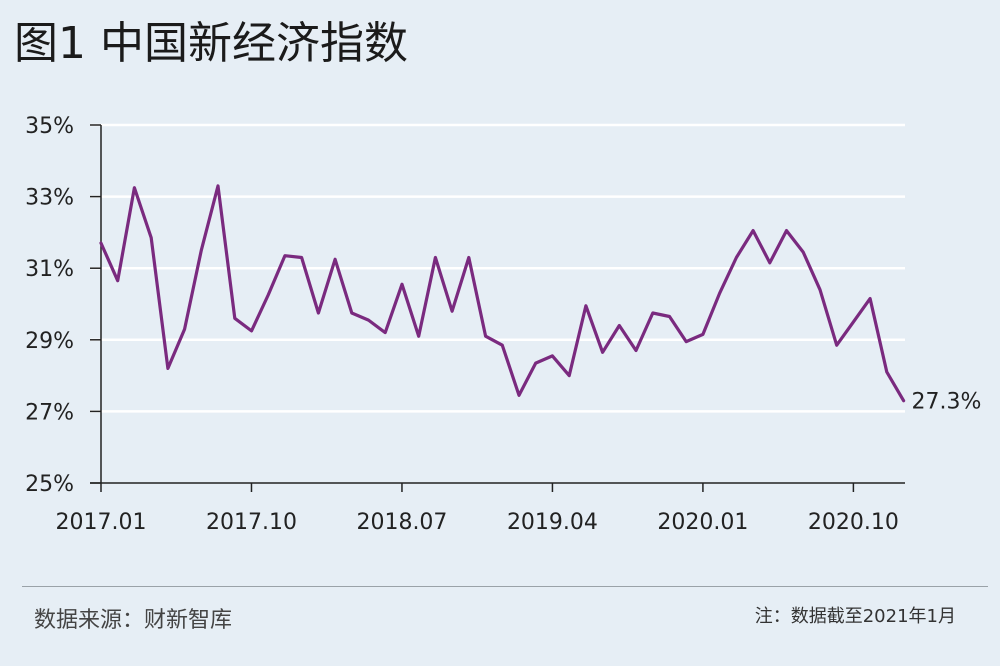 This screenshot has height=666, width=1000. I want to click on y-tick-label: 27%, so click(49, 412).